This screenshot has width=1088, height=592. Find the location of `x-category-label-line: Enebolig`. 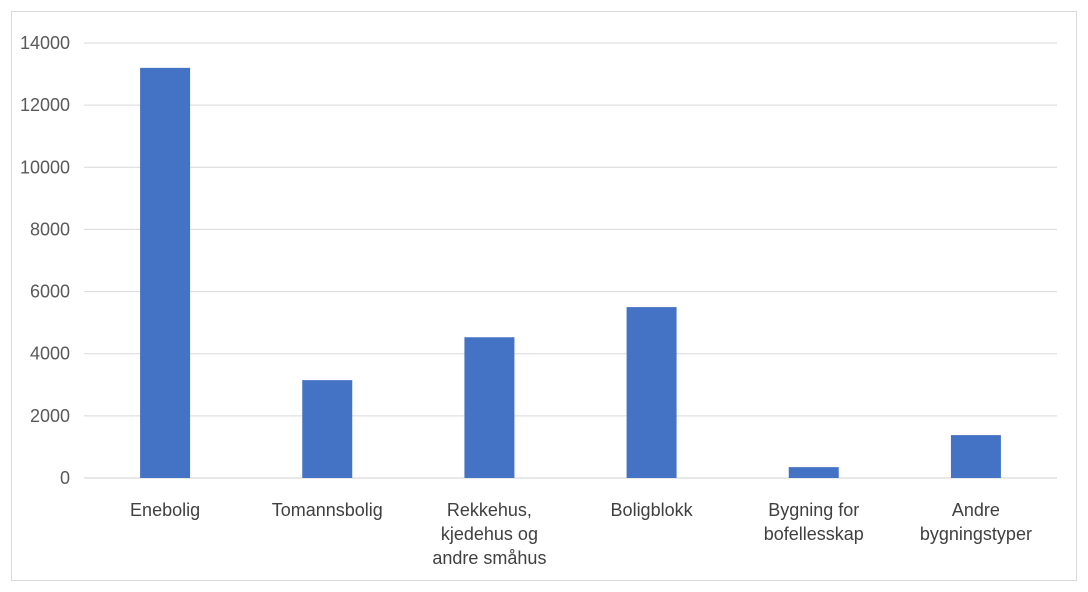

x-category-label-line: Enebolig is located at coordinates (165, 510).